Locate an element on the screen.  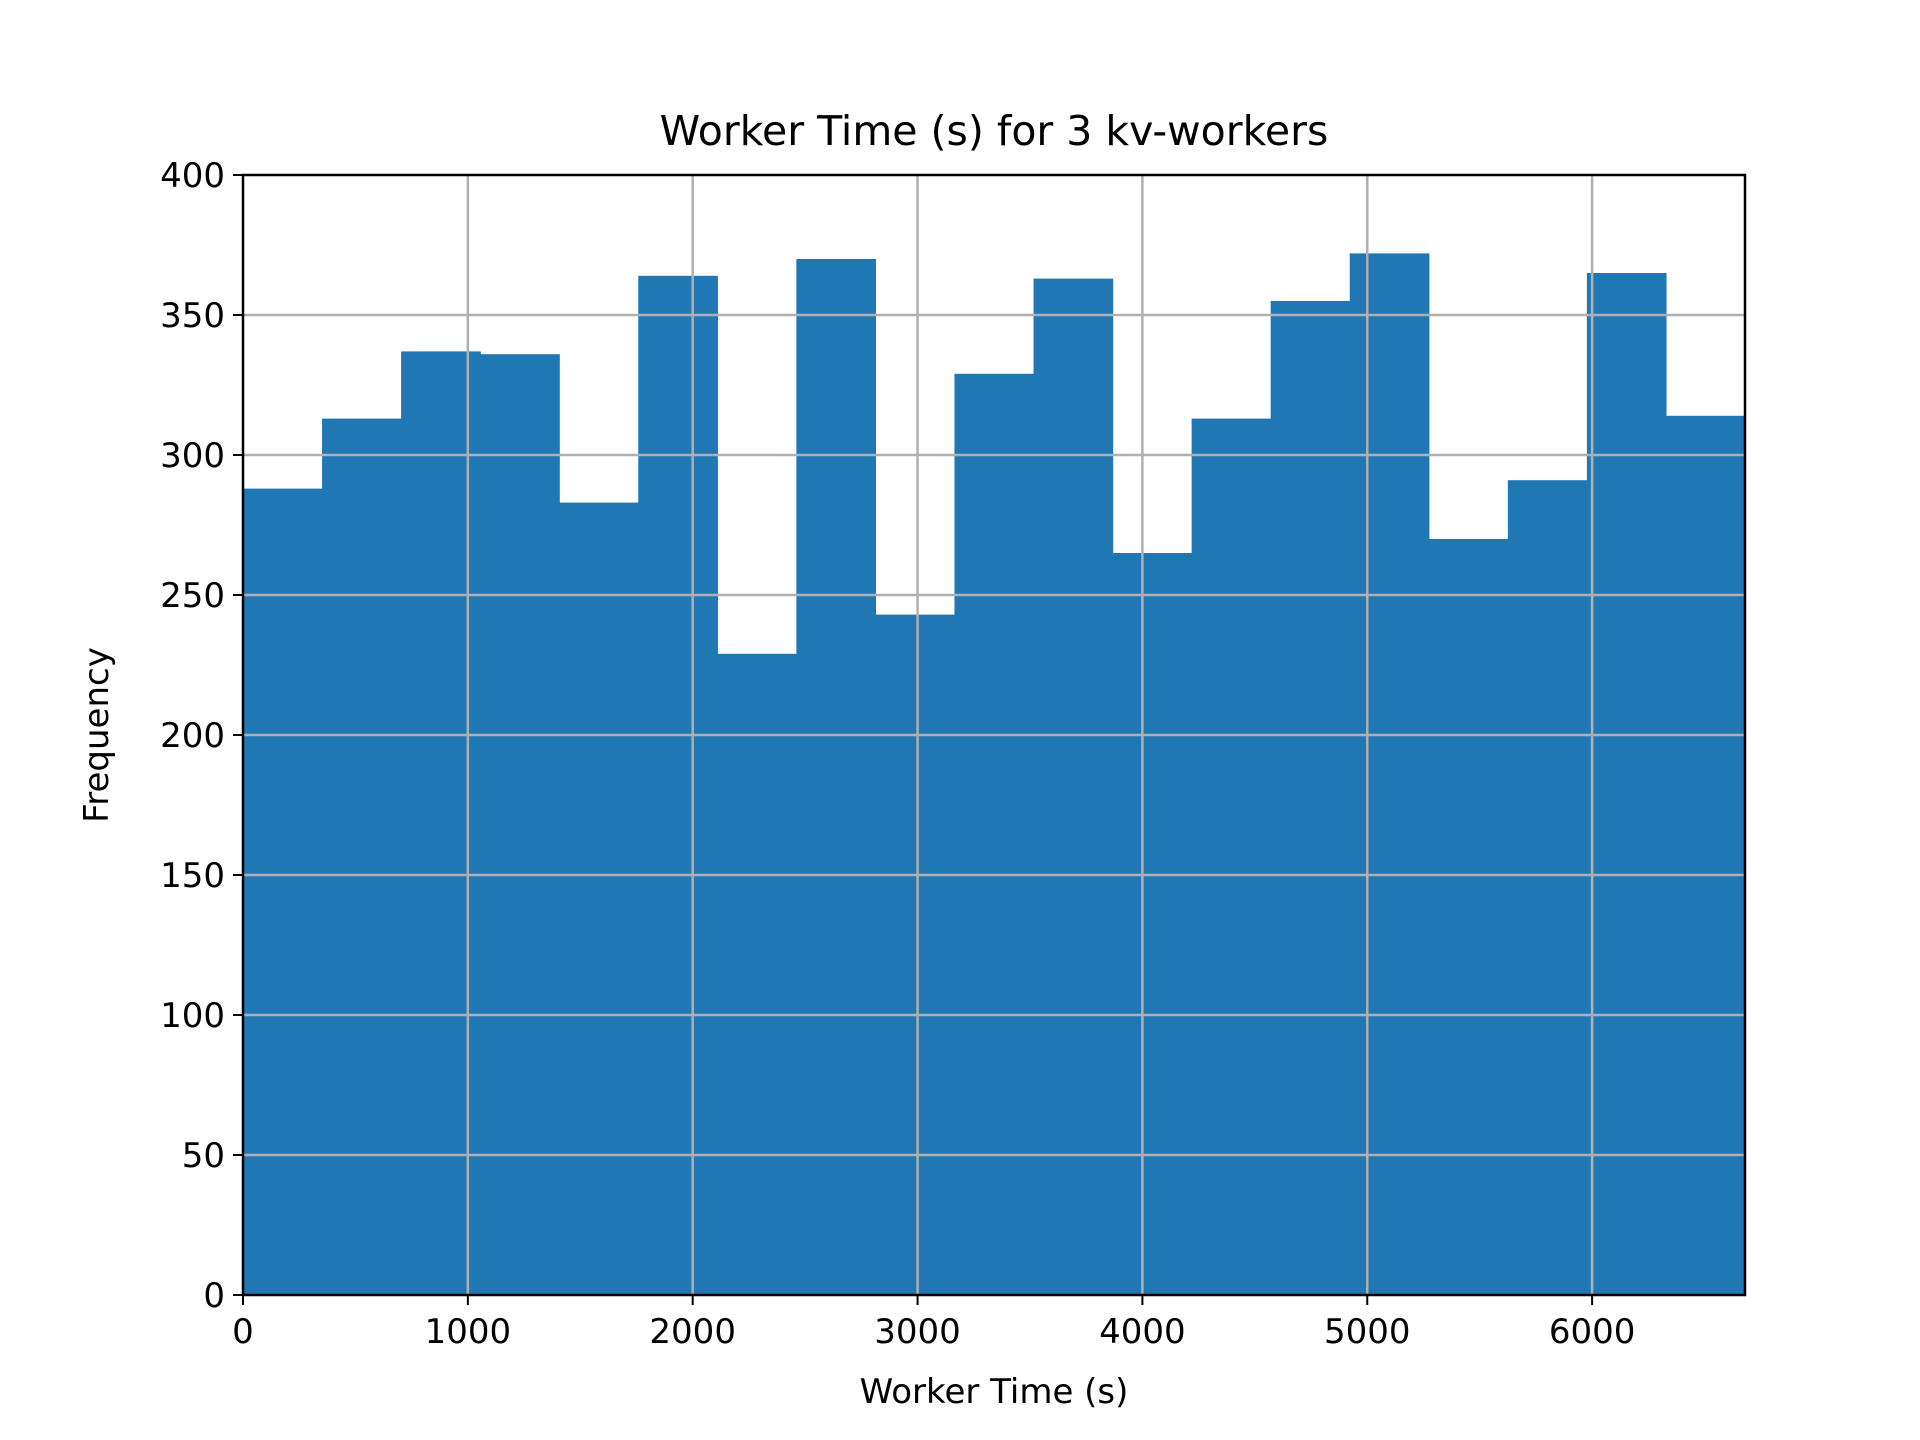
x-tick-label: 5000 is located at coordinates (1367, 1332).